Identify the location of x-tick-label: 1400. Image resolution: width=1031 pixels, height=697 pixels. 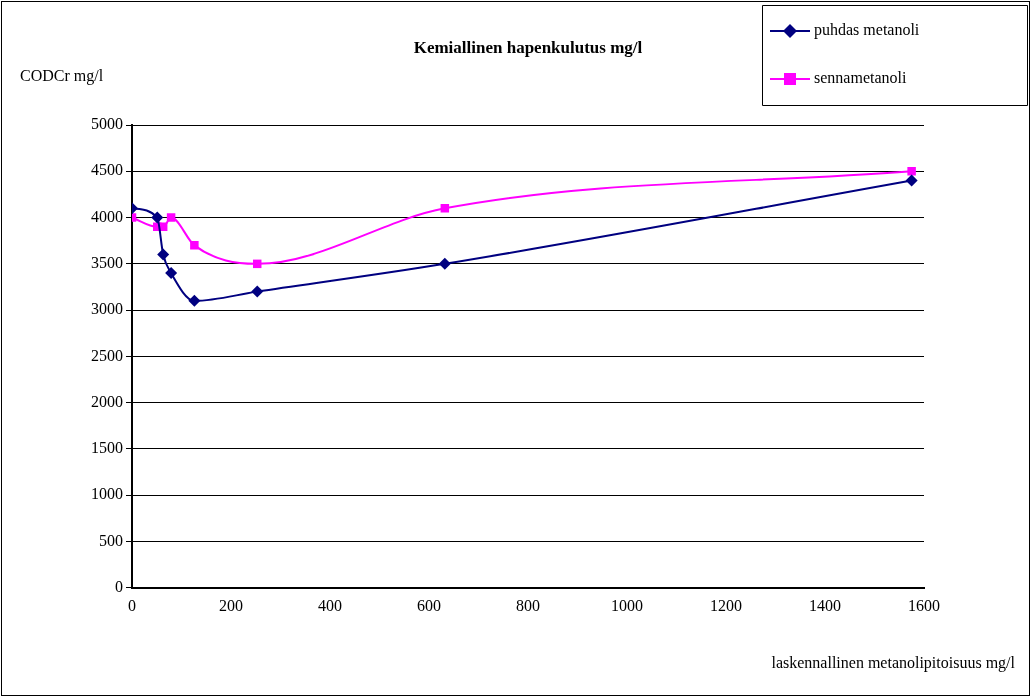
(825, 605).